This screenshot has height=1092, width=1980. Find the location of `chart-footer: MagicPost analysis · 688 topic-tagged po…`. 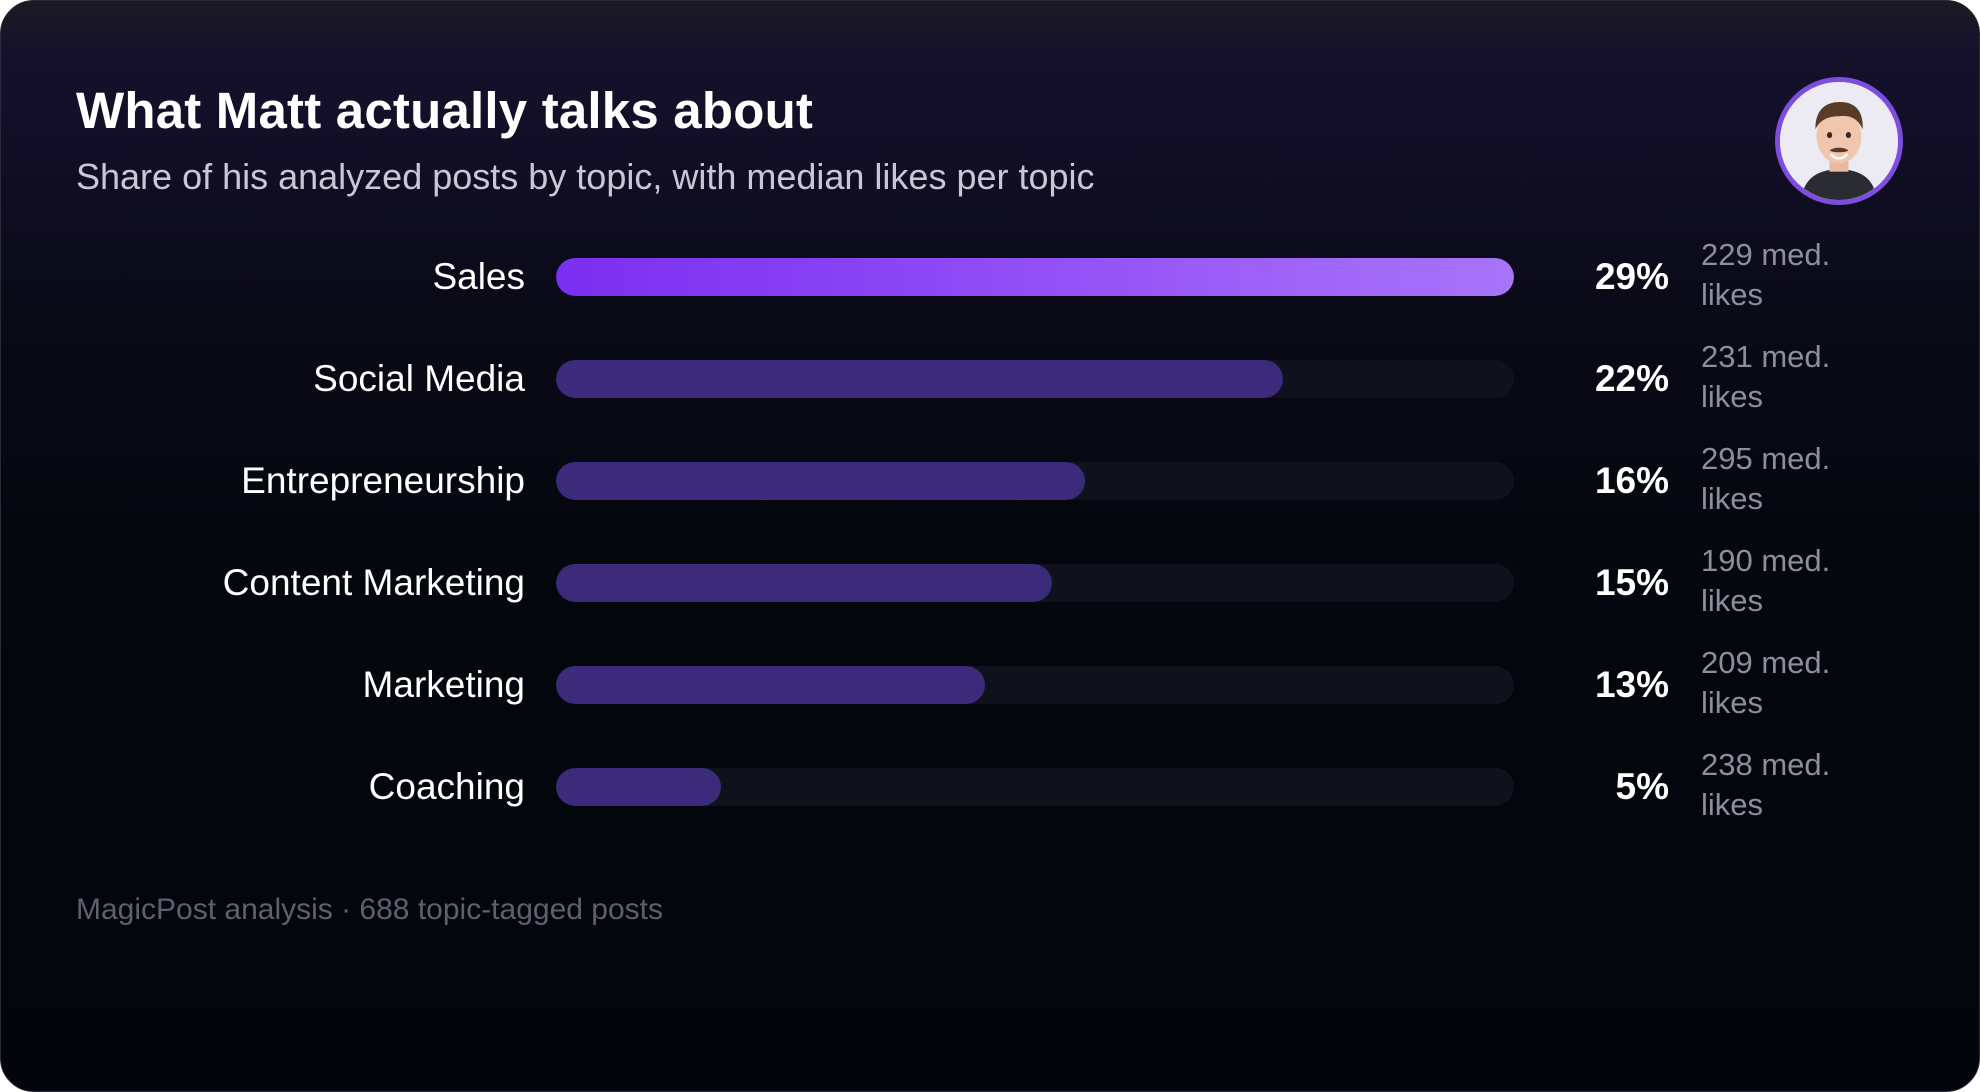

chart-footer: MagicPost analysis · 688 topic-tagged po… is located at coordinates (369, 909).